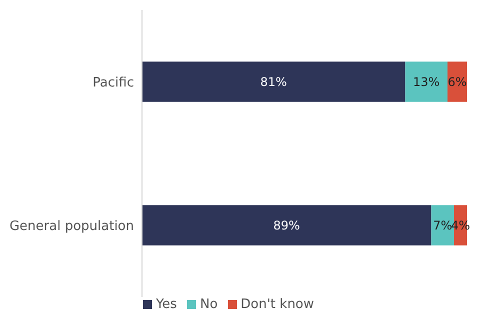 This screenshot has width=480, height=320. I want to click on y-tick-label: Pacific, so click(113, 82).